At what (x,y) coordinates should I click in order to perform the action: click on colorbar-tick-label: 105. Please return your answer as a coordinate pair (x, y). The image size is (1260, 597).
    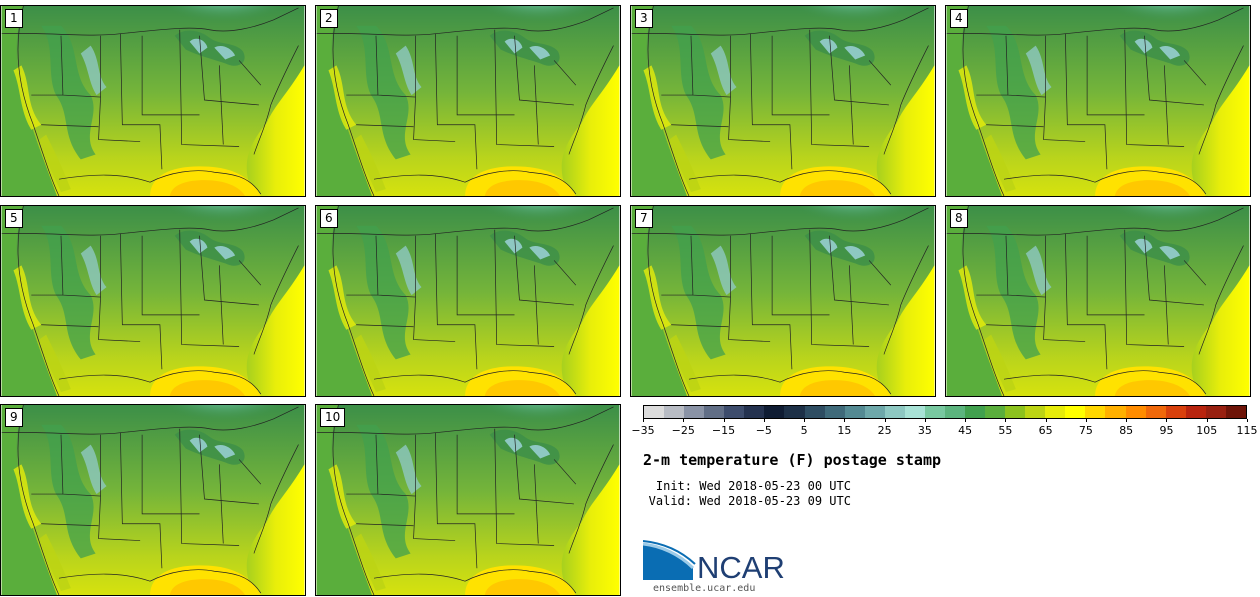
    Looking at the image, I should click on (1207, 430).